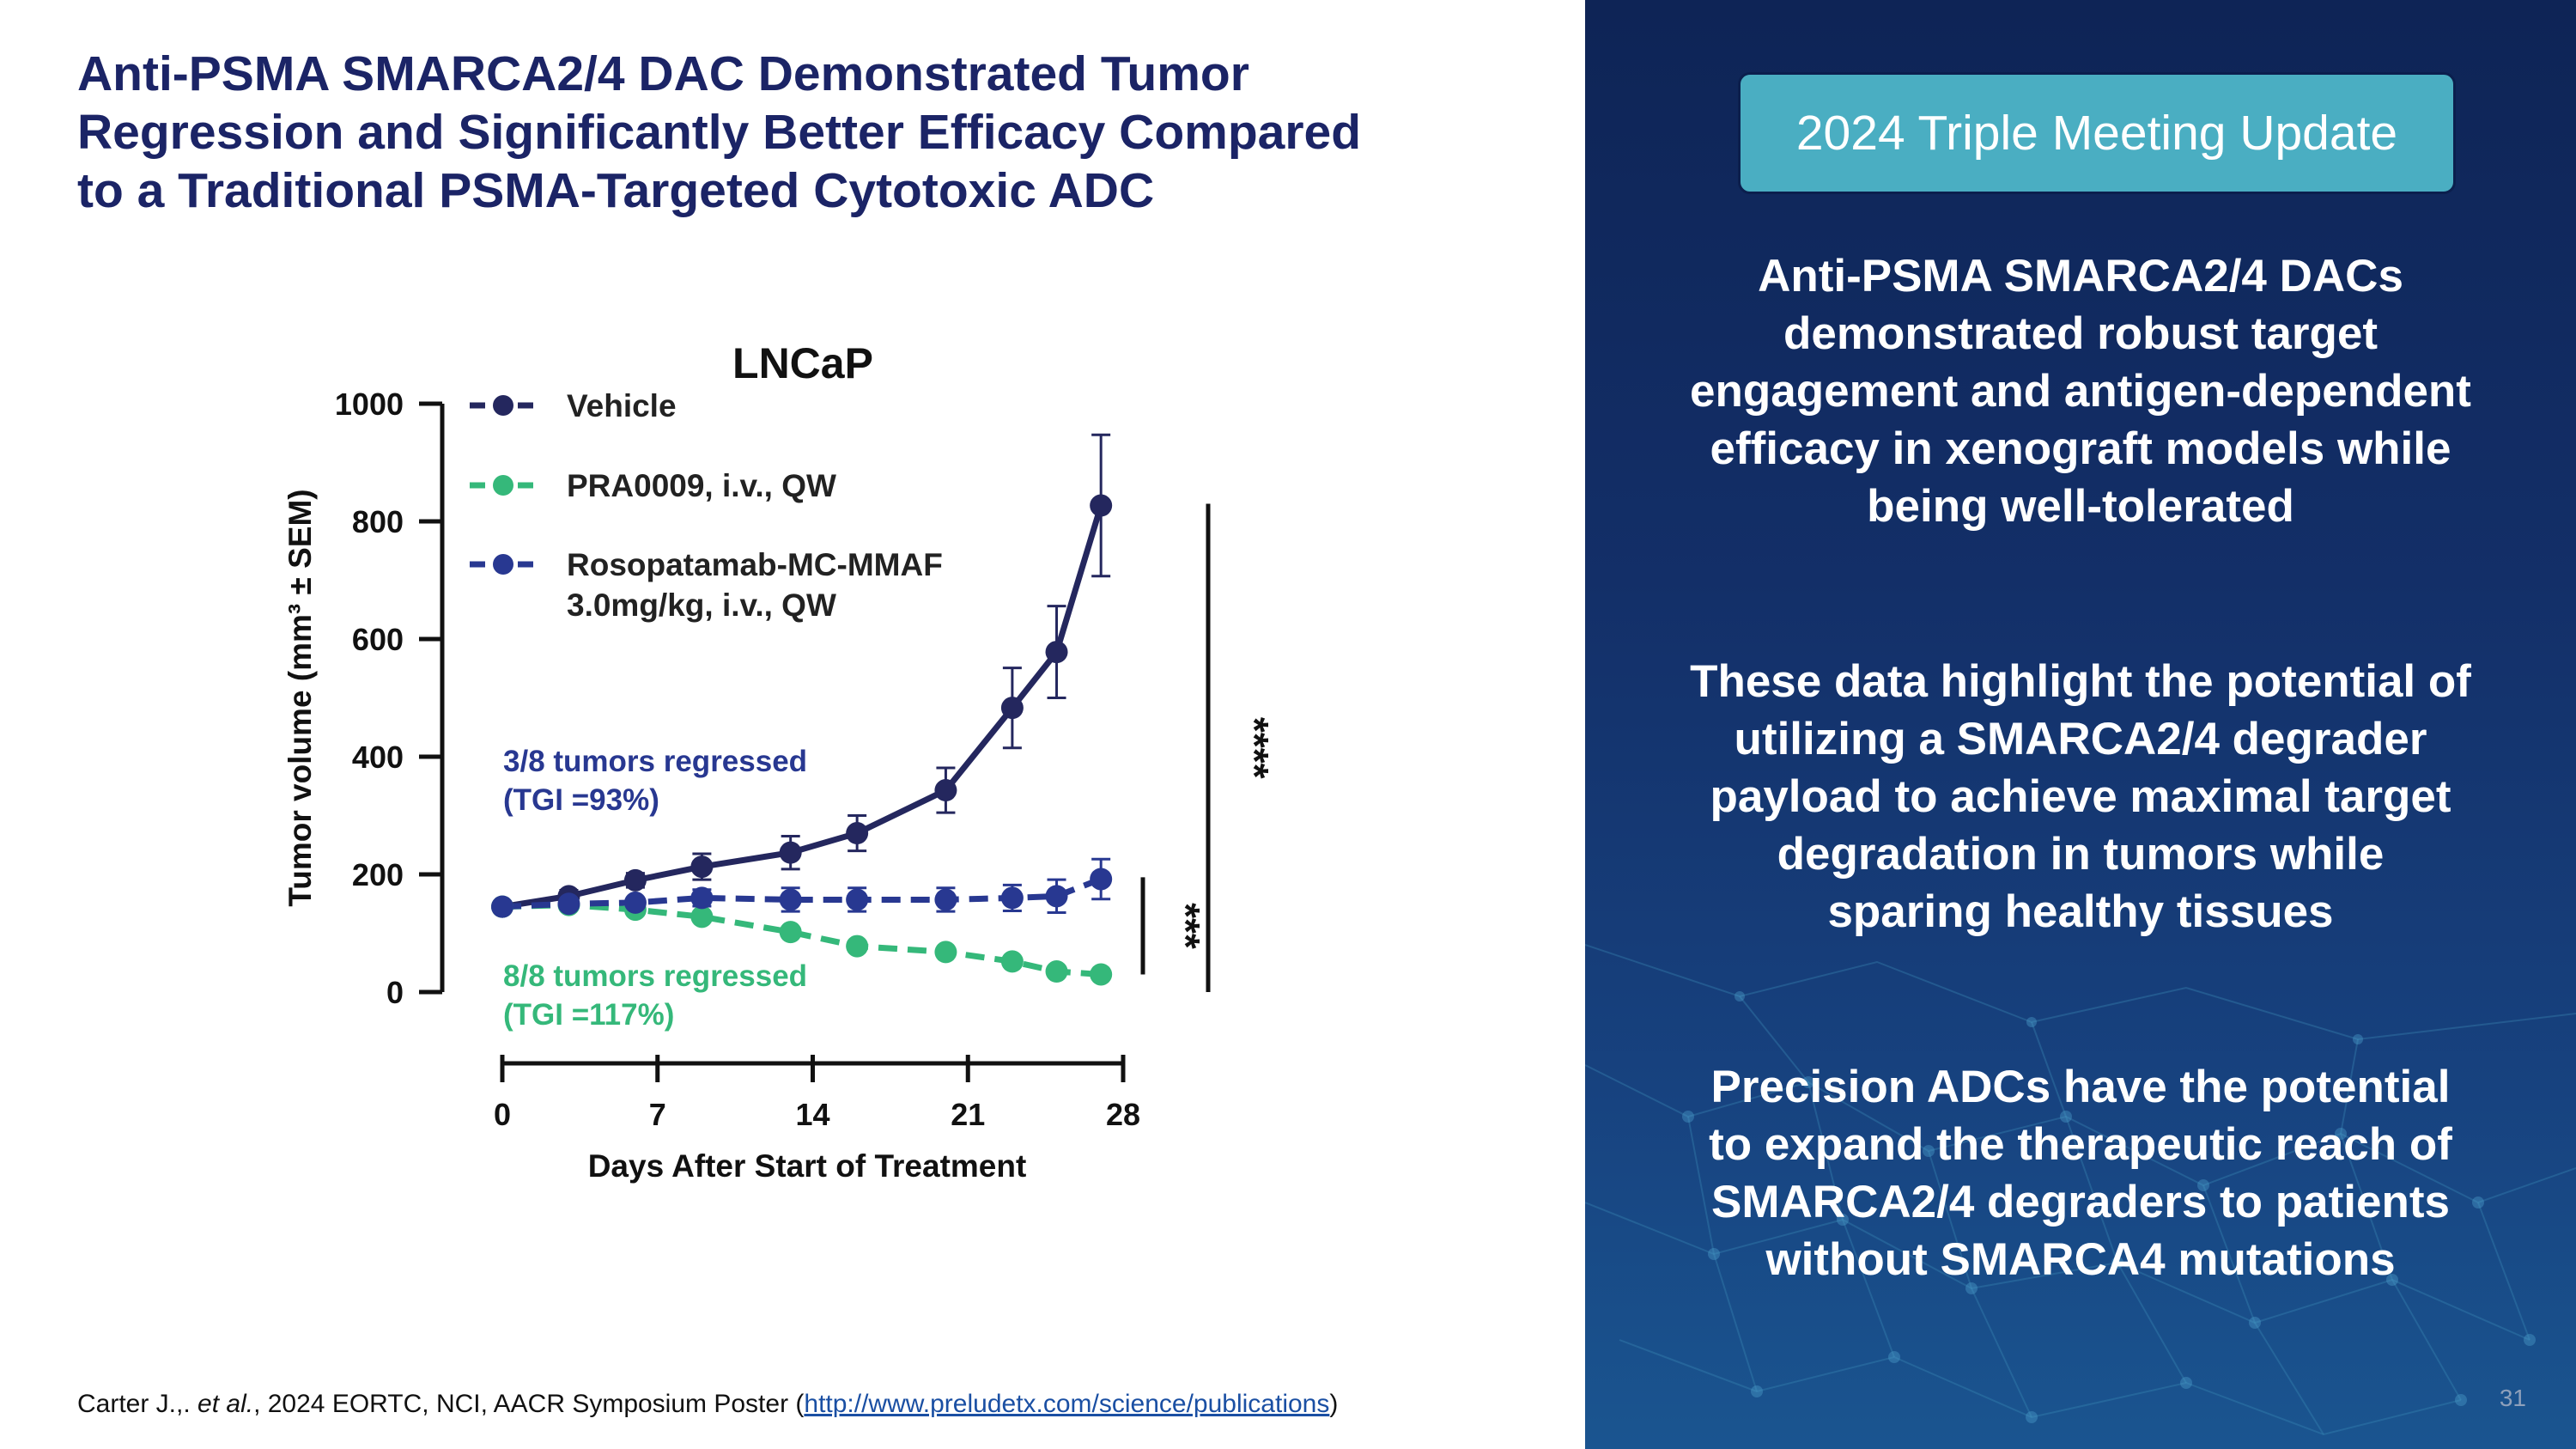 The height and width of the screenshot is (1449, 2576). Describe the element at coordinates (2080, 1087) in the screenshot. I see `panel-line: Precision ADCs have the potential` at that location.